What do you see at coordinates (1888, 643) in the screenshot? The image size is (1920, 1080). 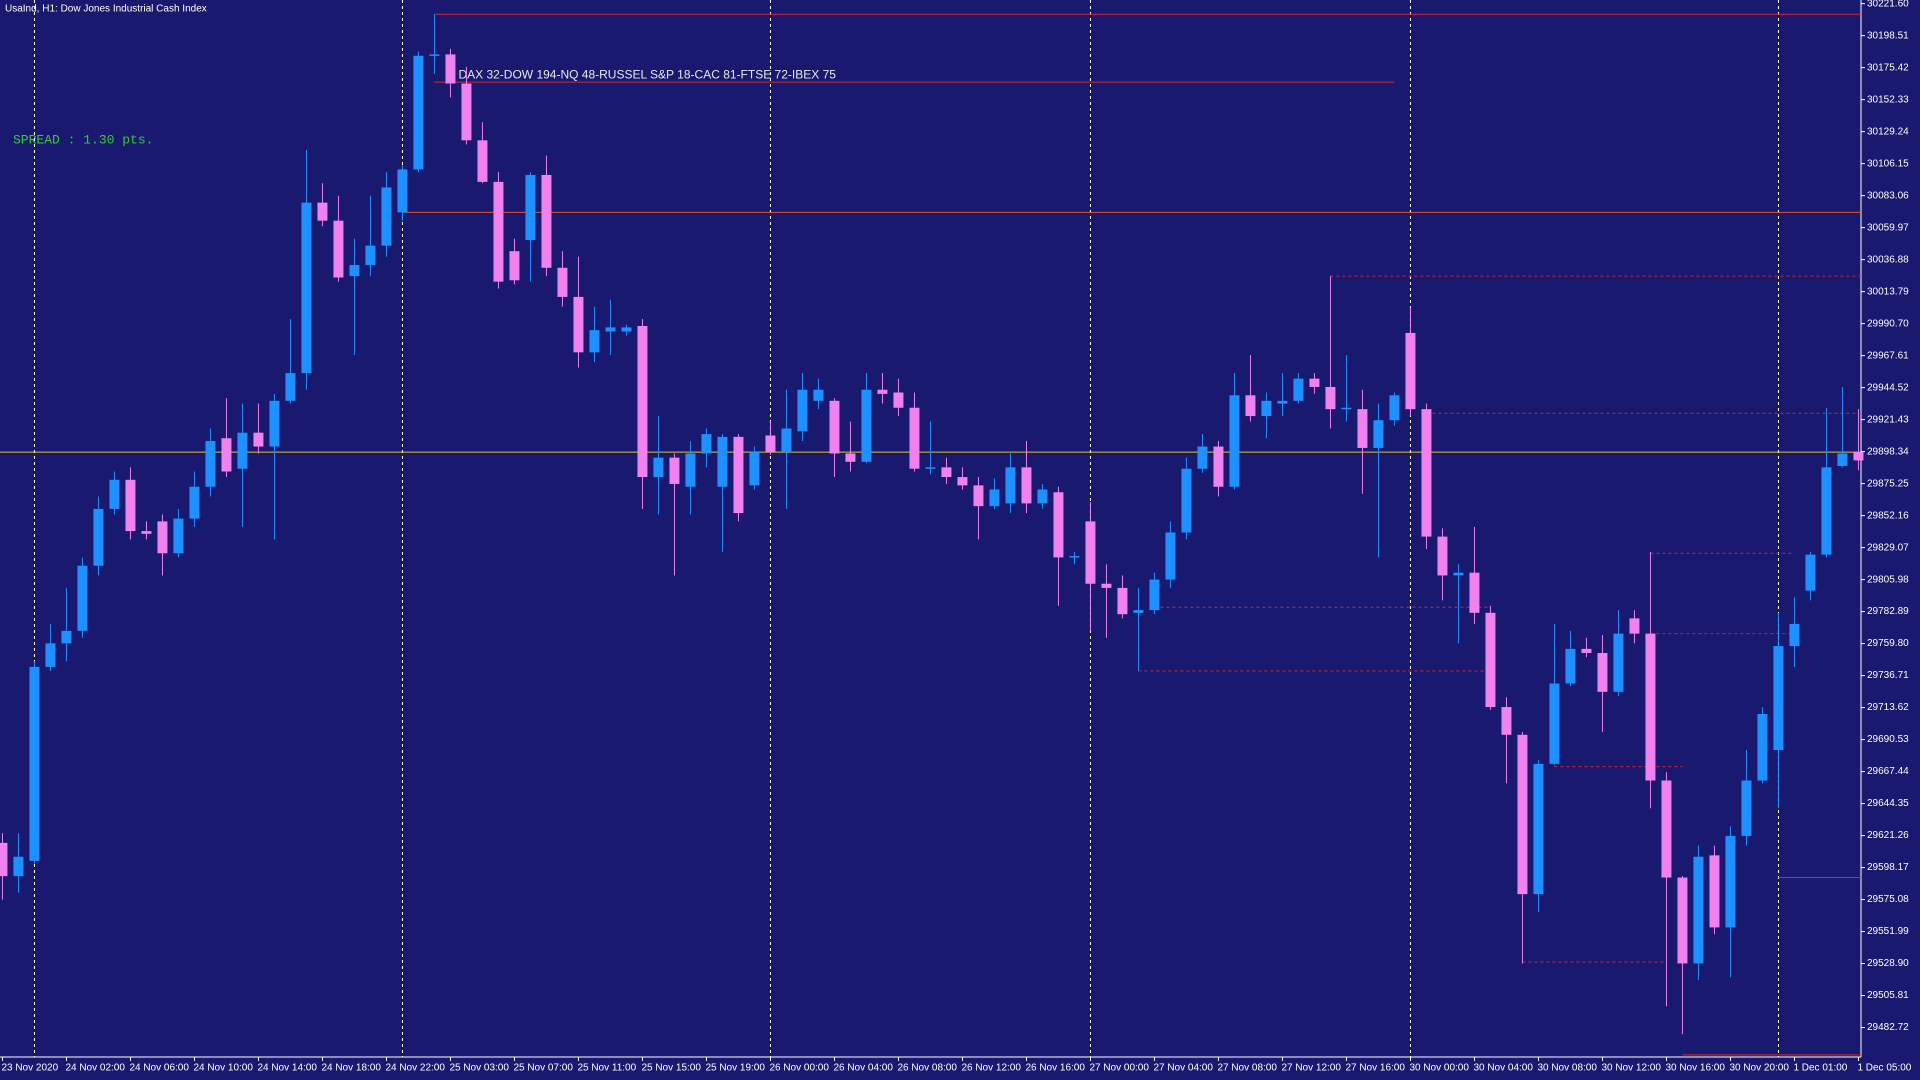 I see `y-tick-label: 29759.80` at bounding box center [1888, 643].